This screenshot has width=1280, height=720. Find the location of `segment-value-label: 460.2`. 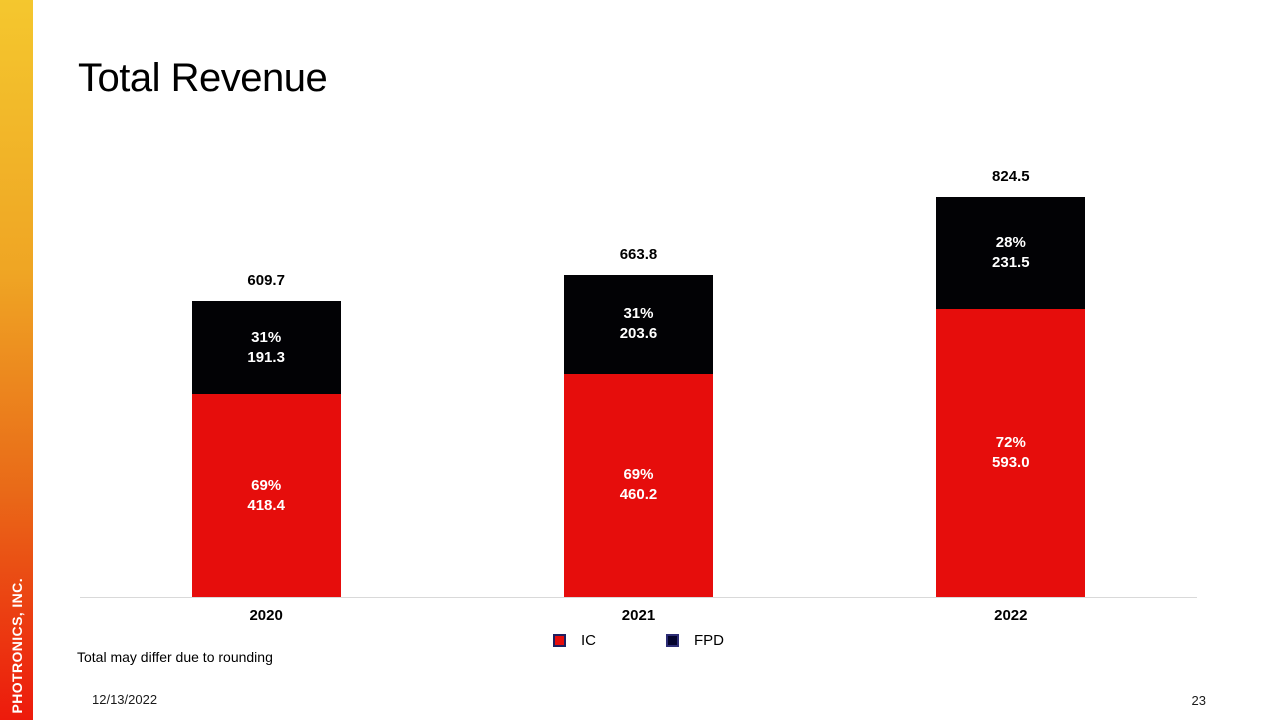

segment-value-label: 460.2 is located at coordinates (638, 495).